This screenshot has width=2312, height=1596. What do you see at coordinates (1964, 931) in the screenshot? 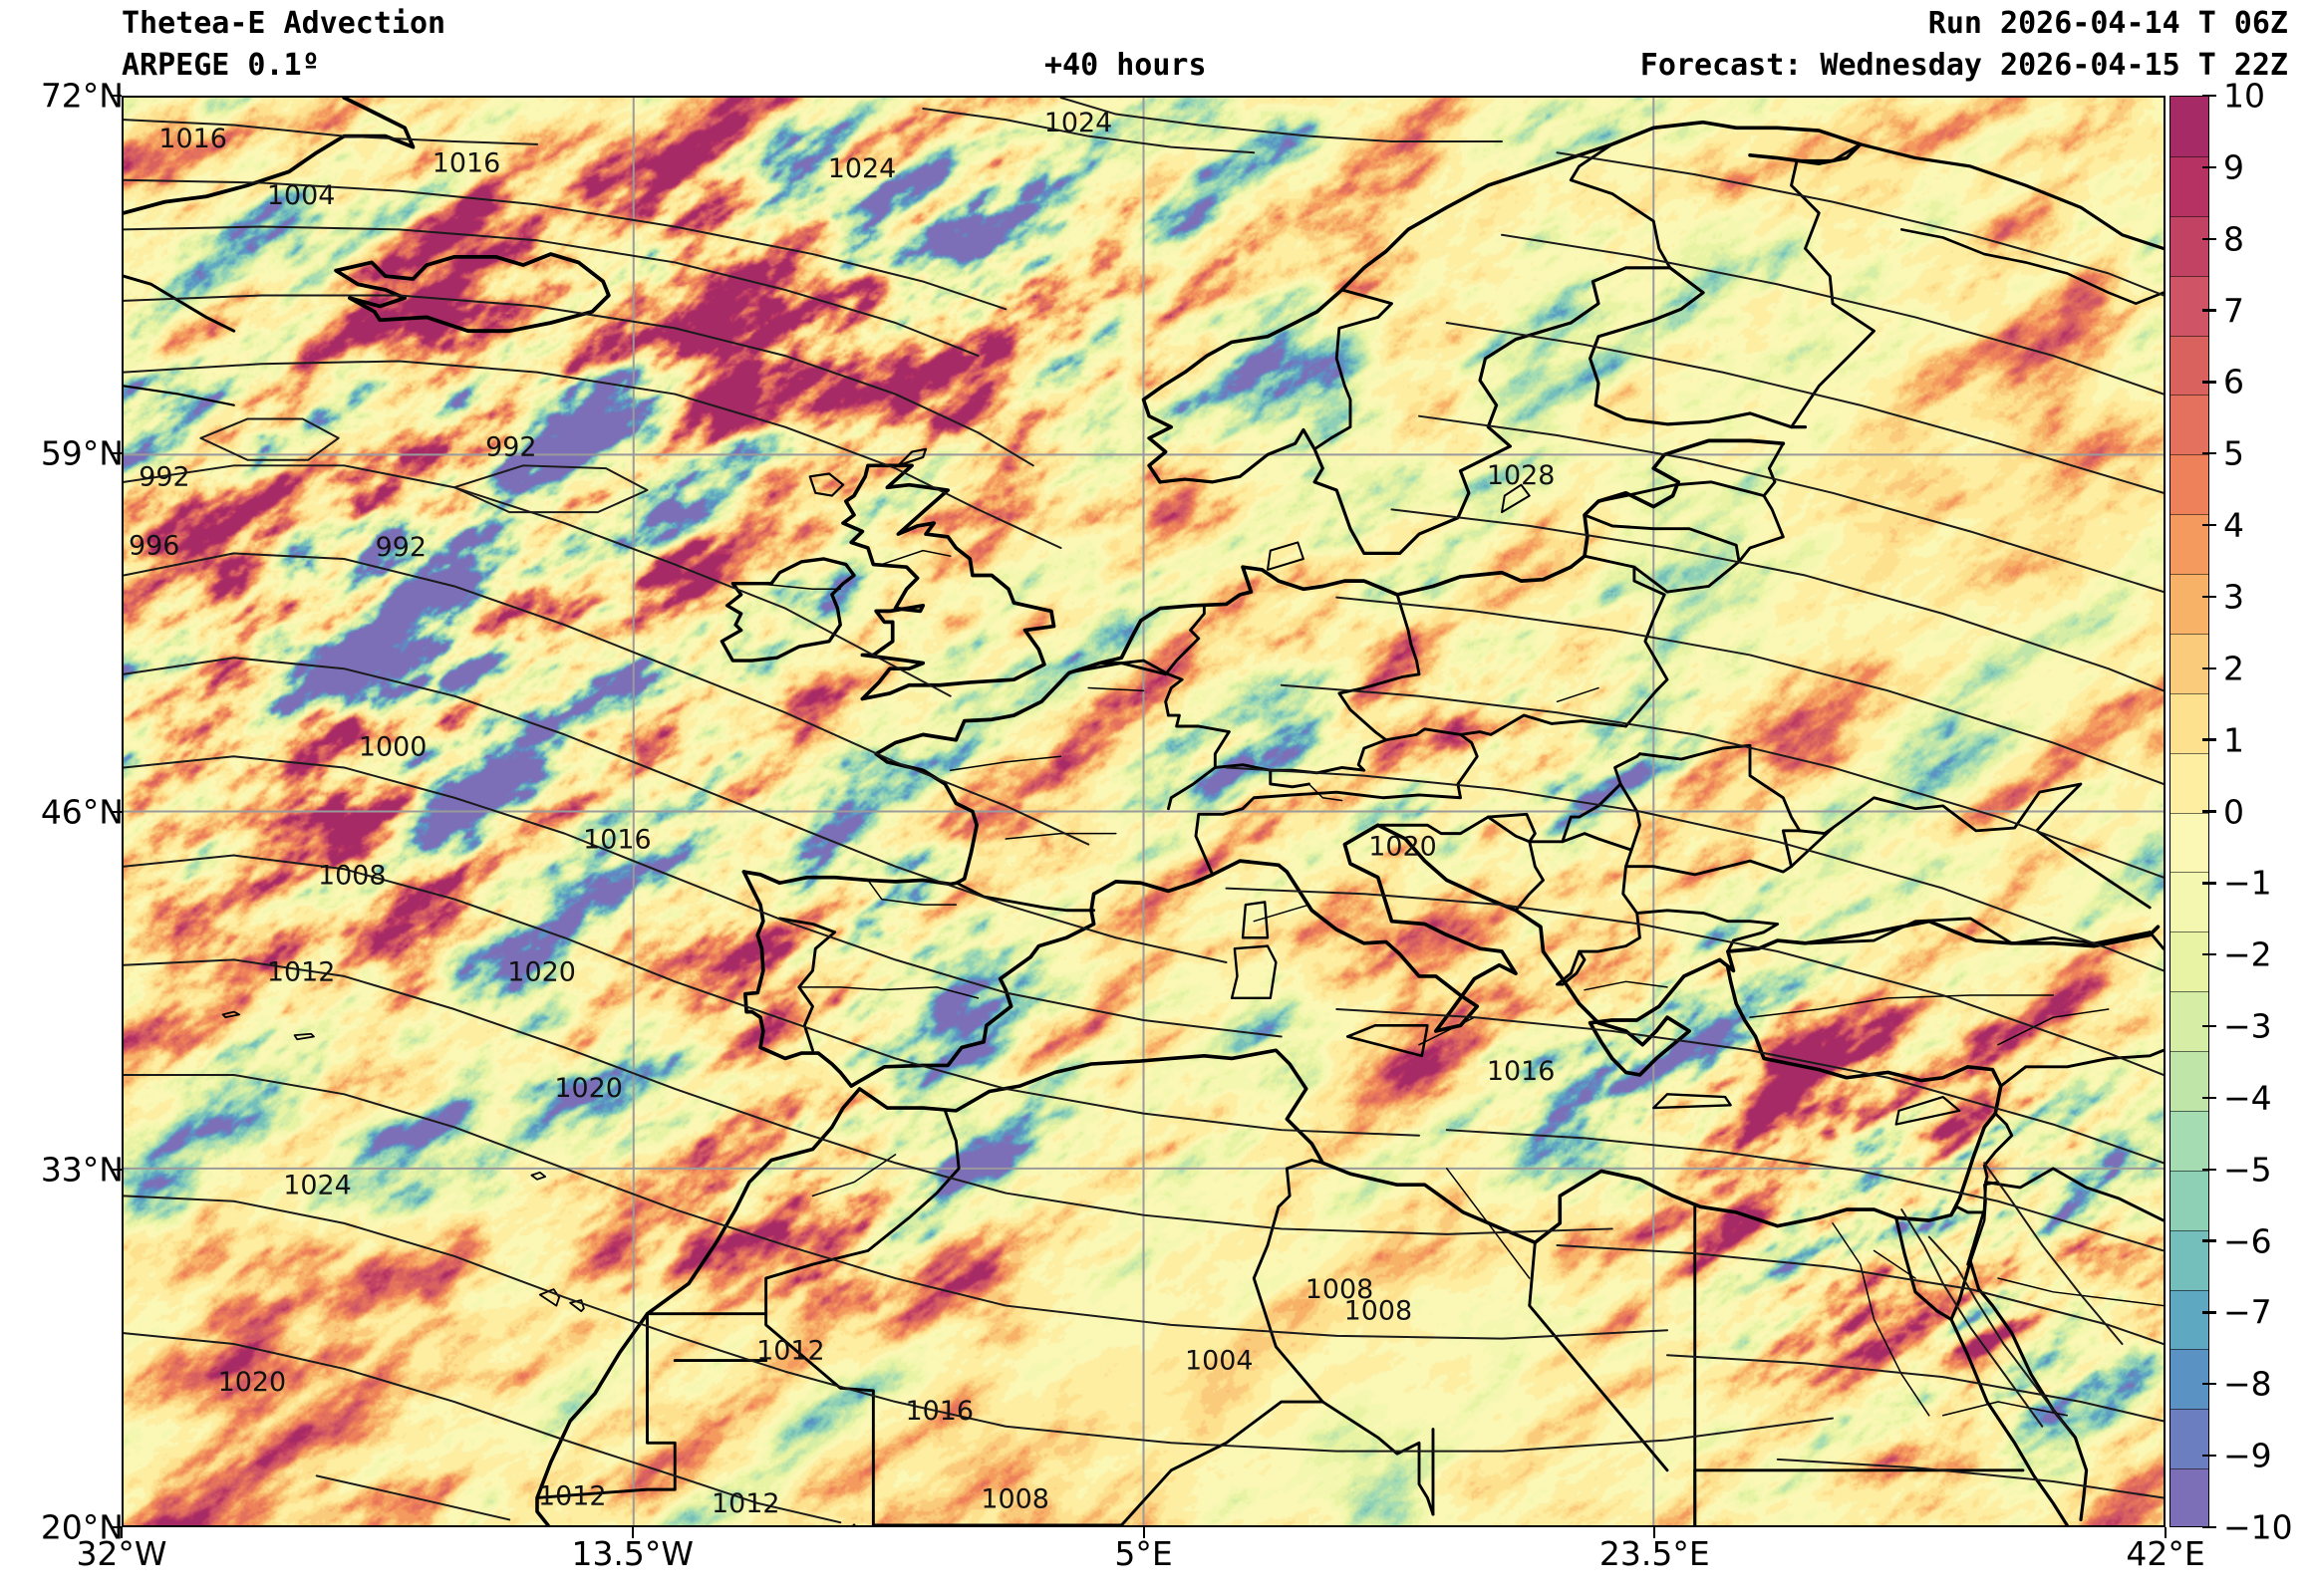
I see `coastline-black-sea-south` at bounding box center [1964, 931].